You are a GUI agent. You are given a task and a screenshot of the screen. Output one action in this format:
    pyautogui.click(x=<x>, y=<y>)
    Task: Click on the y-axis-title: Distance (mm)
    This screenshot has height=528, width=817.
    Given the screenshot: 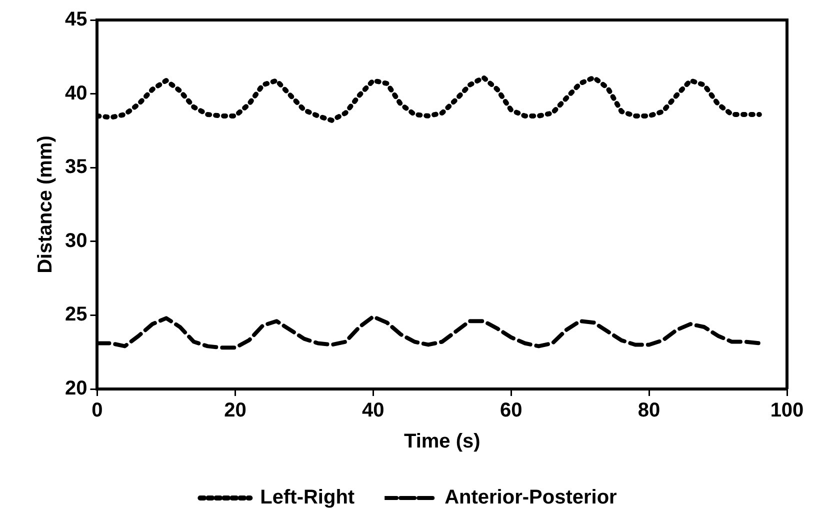 What is the action you would take?
    pyautogui.click(x=45, y=205)
    